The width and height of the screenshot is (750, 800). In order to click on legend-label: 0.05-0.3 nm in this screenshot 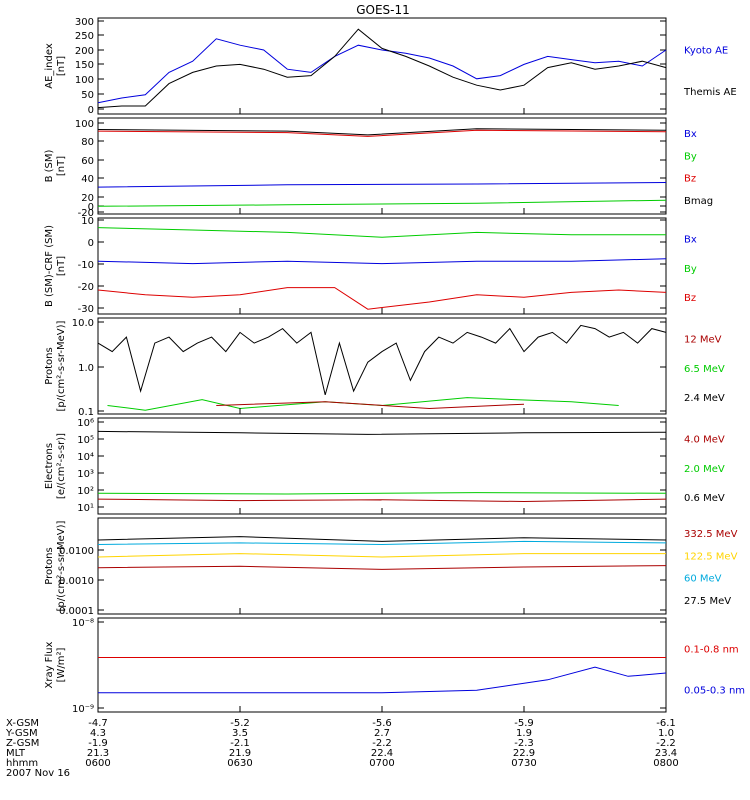, I will do `click(714, 691)`.